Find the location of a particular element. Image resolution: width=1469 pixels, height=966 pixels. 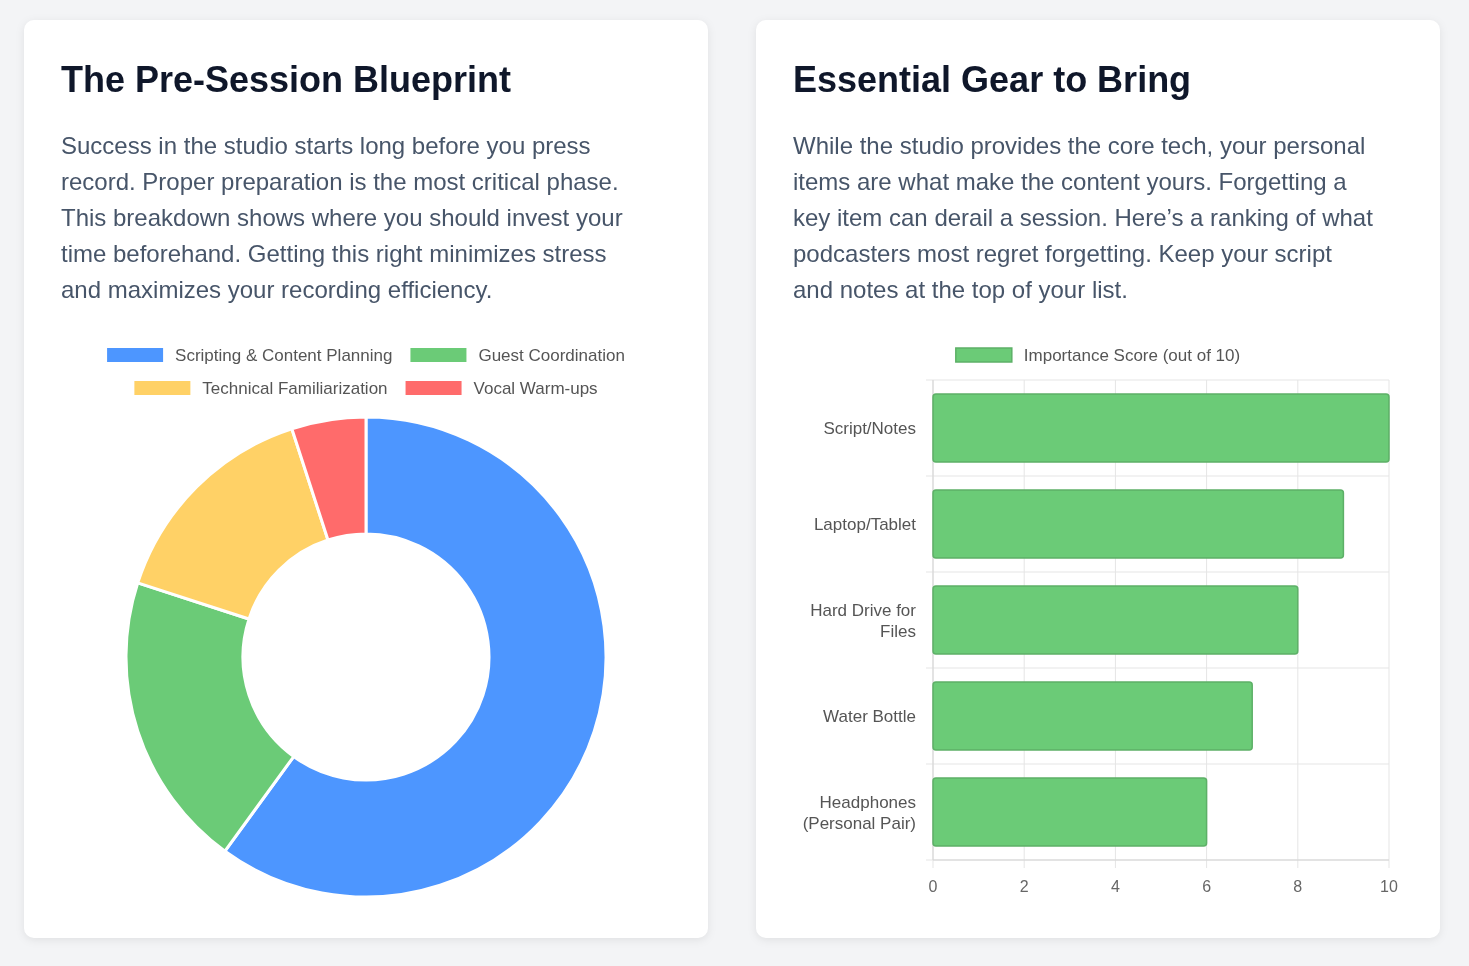

x-tick-label: 2 is located at coordinates (1024, 886).